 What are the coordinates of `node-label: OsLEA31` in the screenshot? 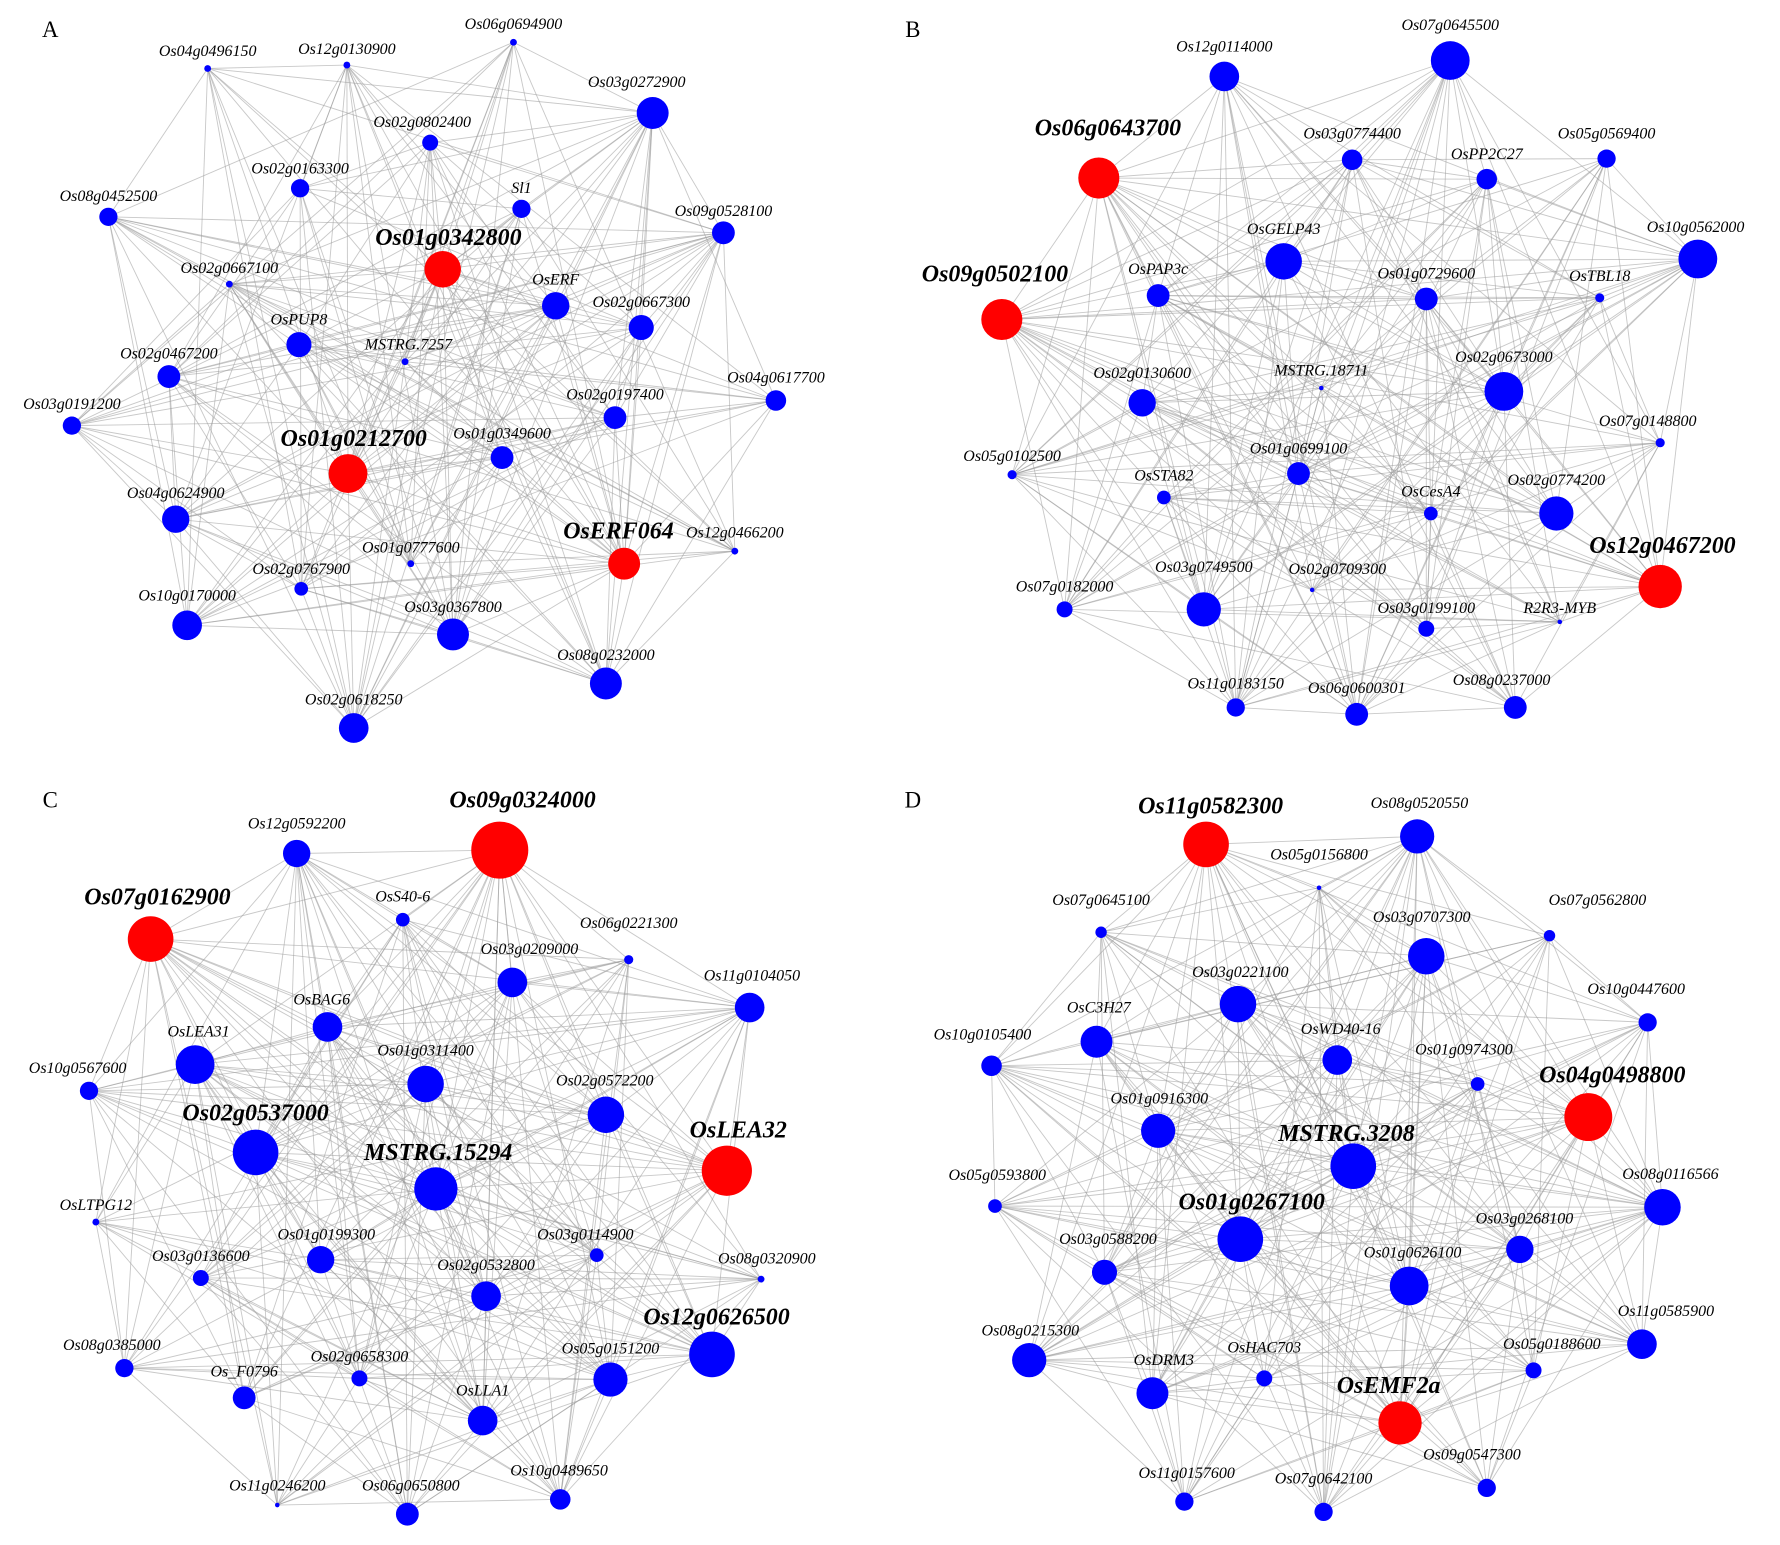 It's located at (198, 1031).